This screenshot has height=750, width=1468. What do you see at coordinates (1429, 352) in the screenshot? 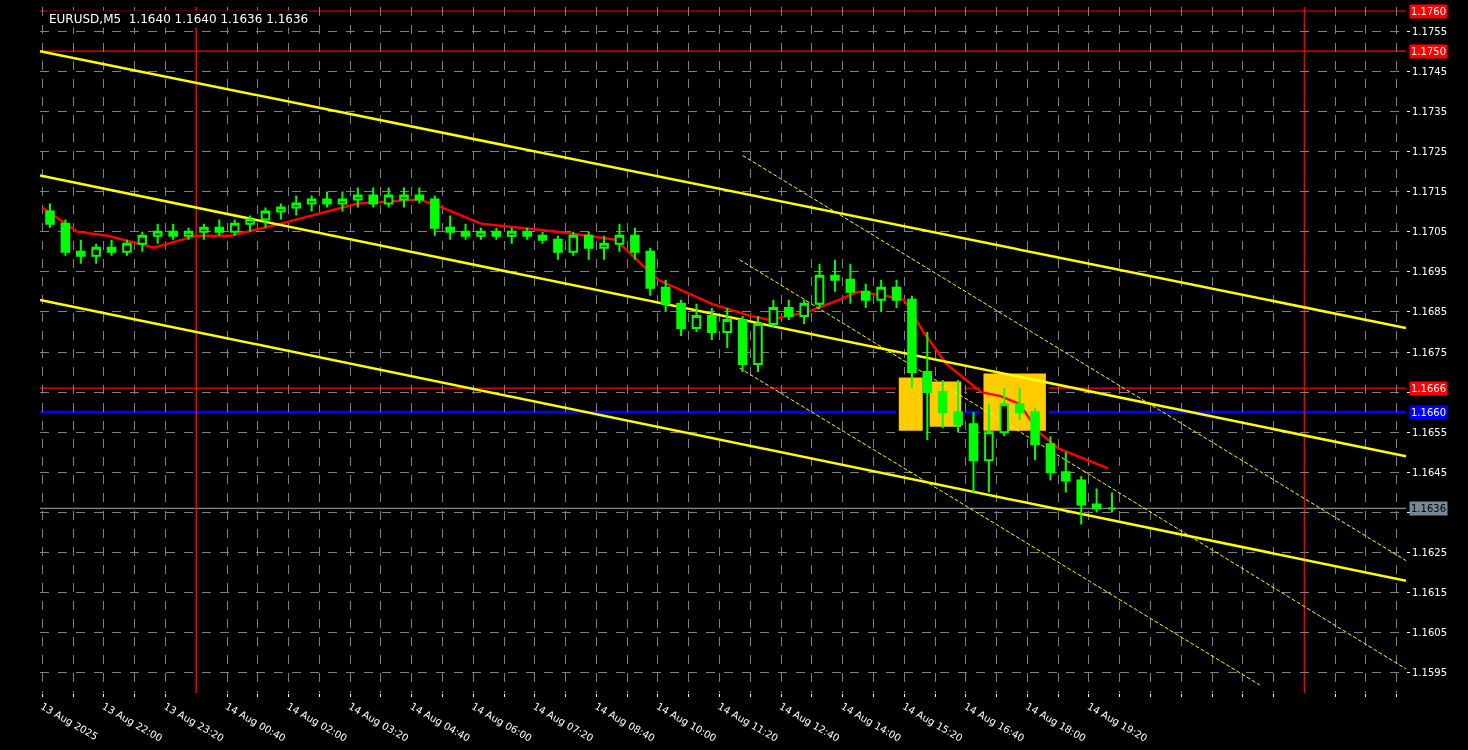
I see `y-tick-label: 1.1675` at bounding box center [1429, 352].